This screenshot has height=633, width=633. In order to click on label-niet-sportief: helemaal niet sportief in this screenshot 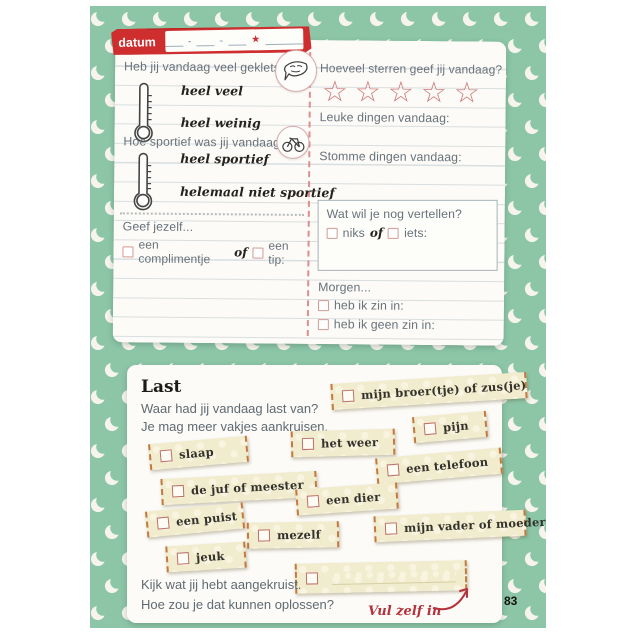, I will do `click(257, 192)`.